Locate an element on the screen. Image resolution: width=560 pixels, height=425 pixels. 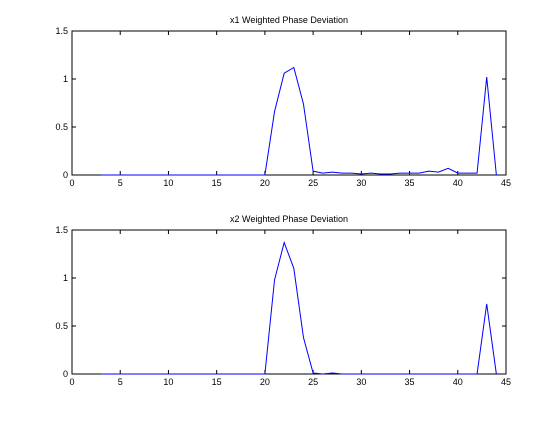
x-tick-label: 30 is located at coordinates (361, 382).